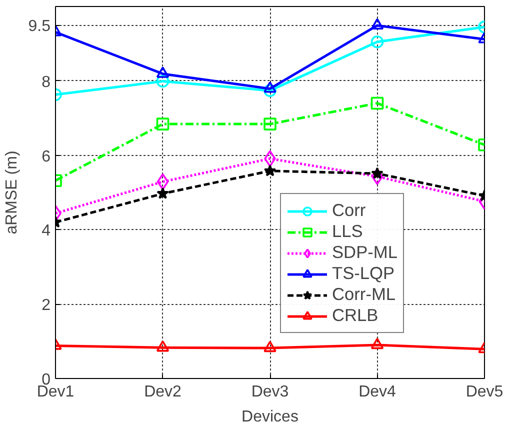 This screenshot has width=506, height=428. I want to click on legend-label: LLS, so click(347, 231).